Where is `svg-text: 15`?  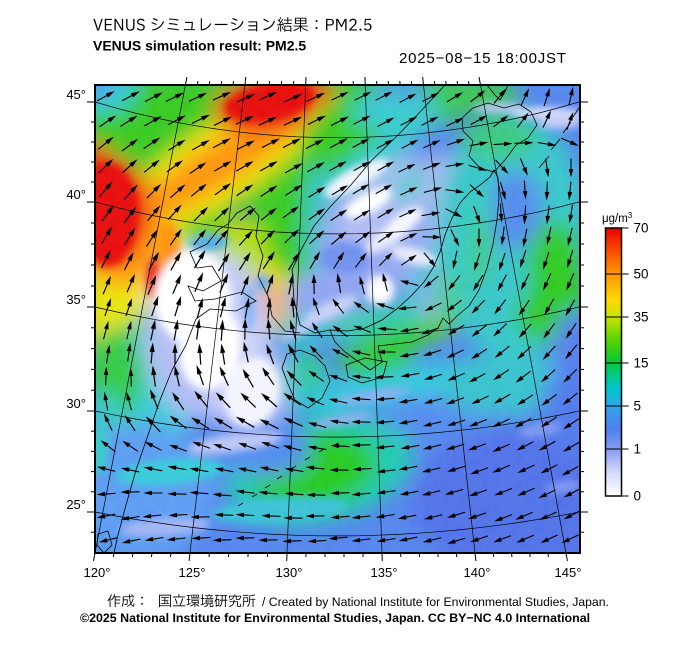
svg-text: 15 is located at coordinates (641, 363).